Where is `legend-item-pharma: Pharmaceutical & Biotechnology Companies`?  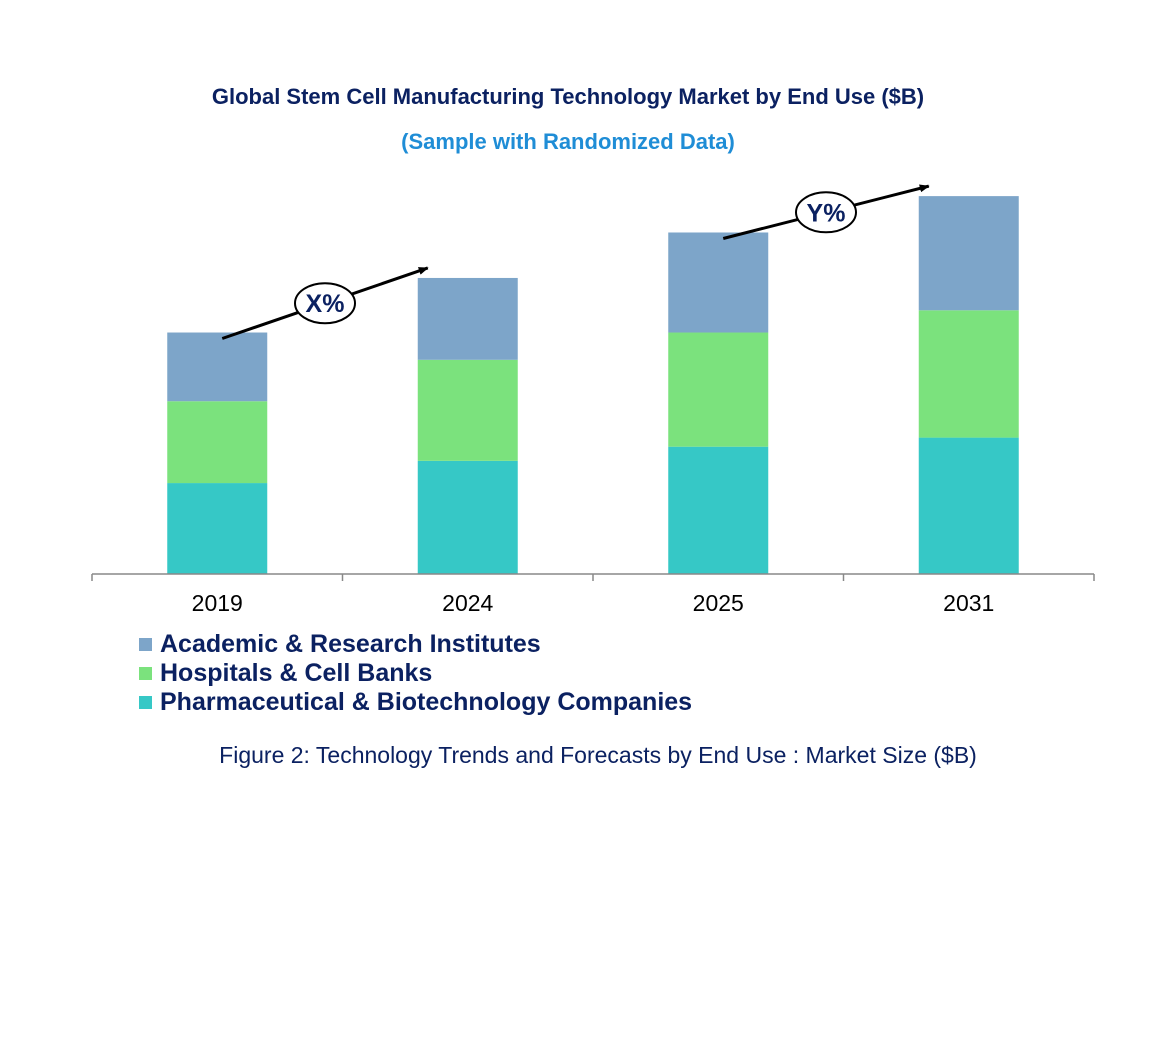 legend-item-pharma: Pharmaceutical & Biotechnology Companies is located at coordinates (415, 702).